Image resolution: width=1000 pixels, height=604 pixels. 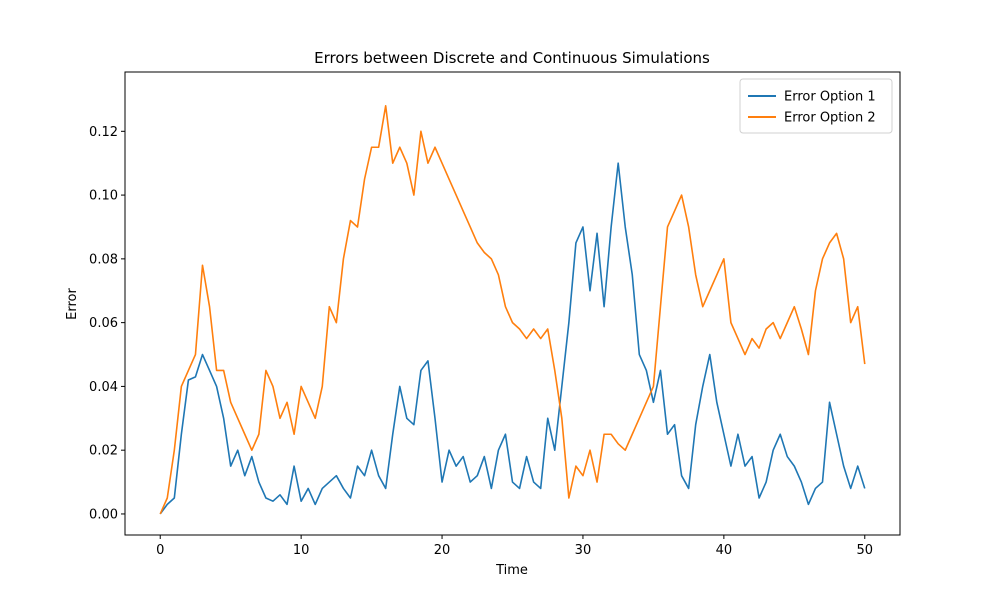 What do you see at coordinates (301, 550) in the screenshot?
I see `x-tick-label: 10` at bounding box center [301, 550].